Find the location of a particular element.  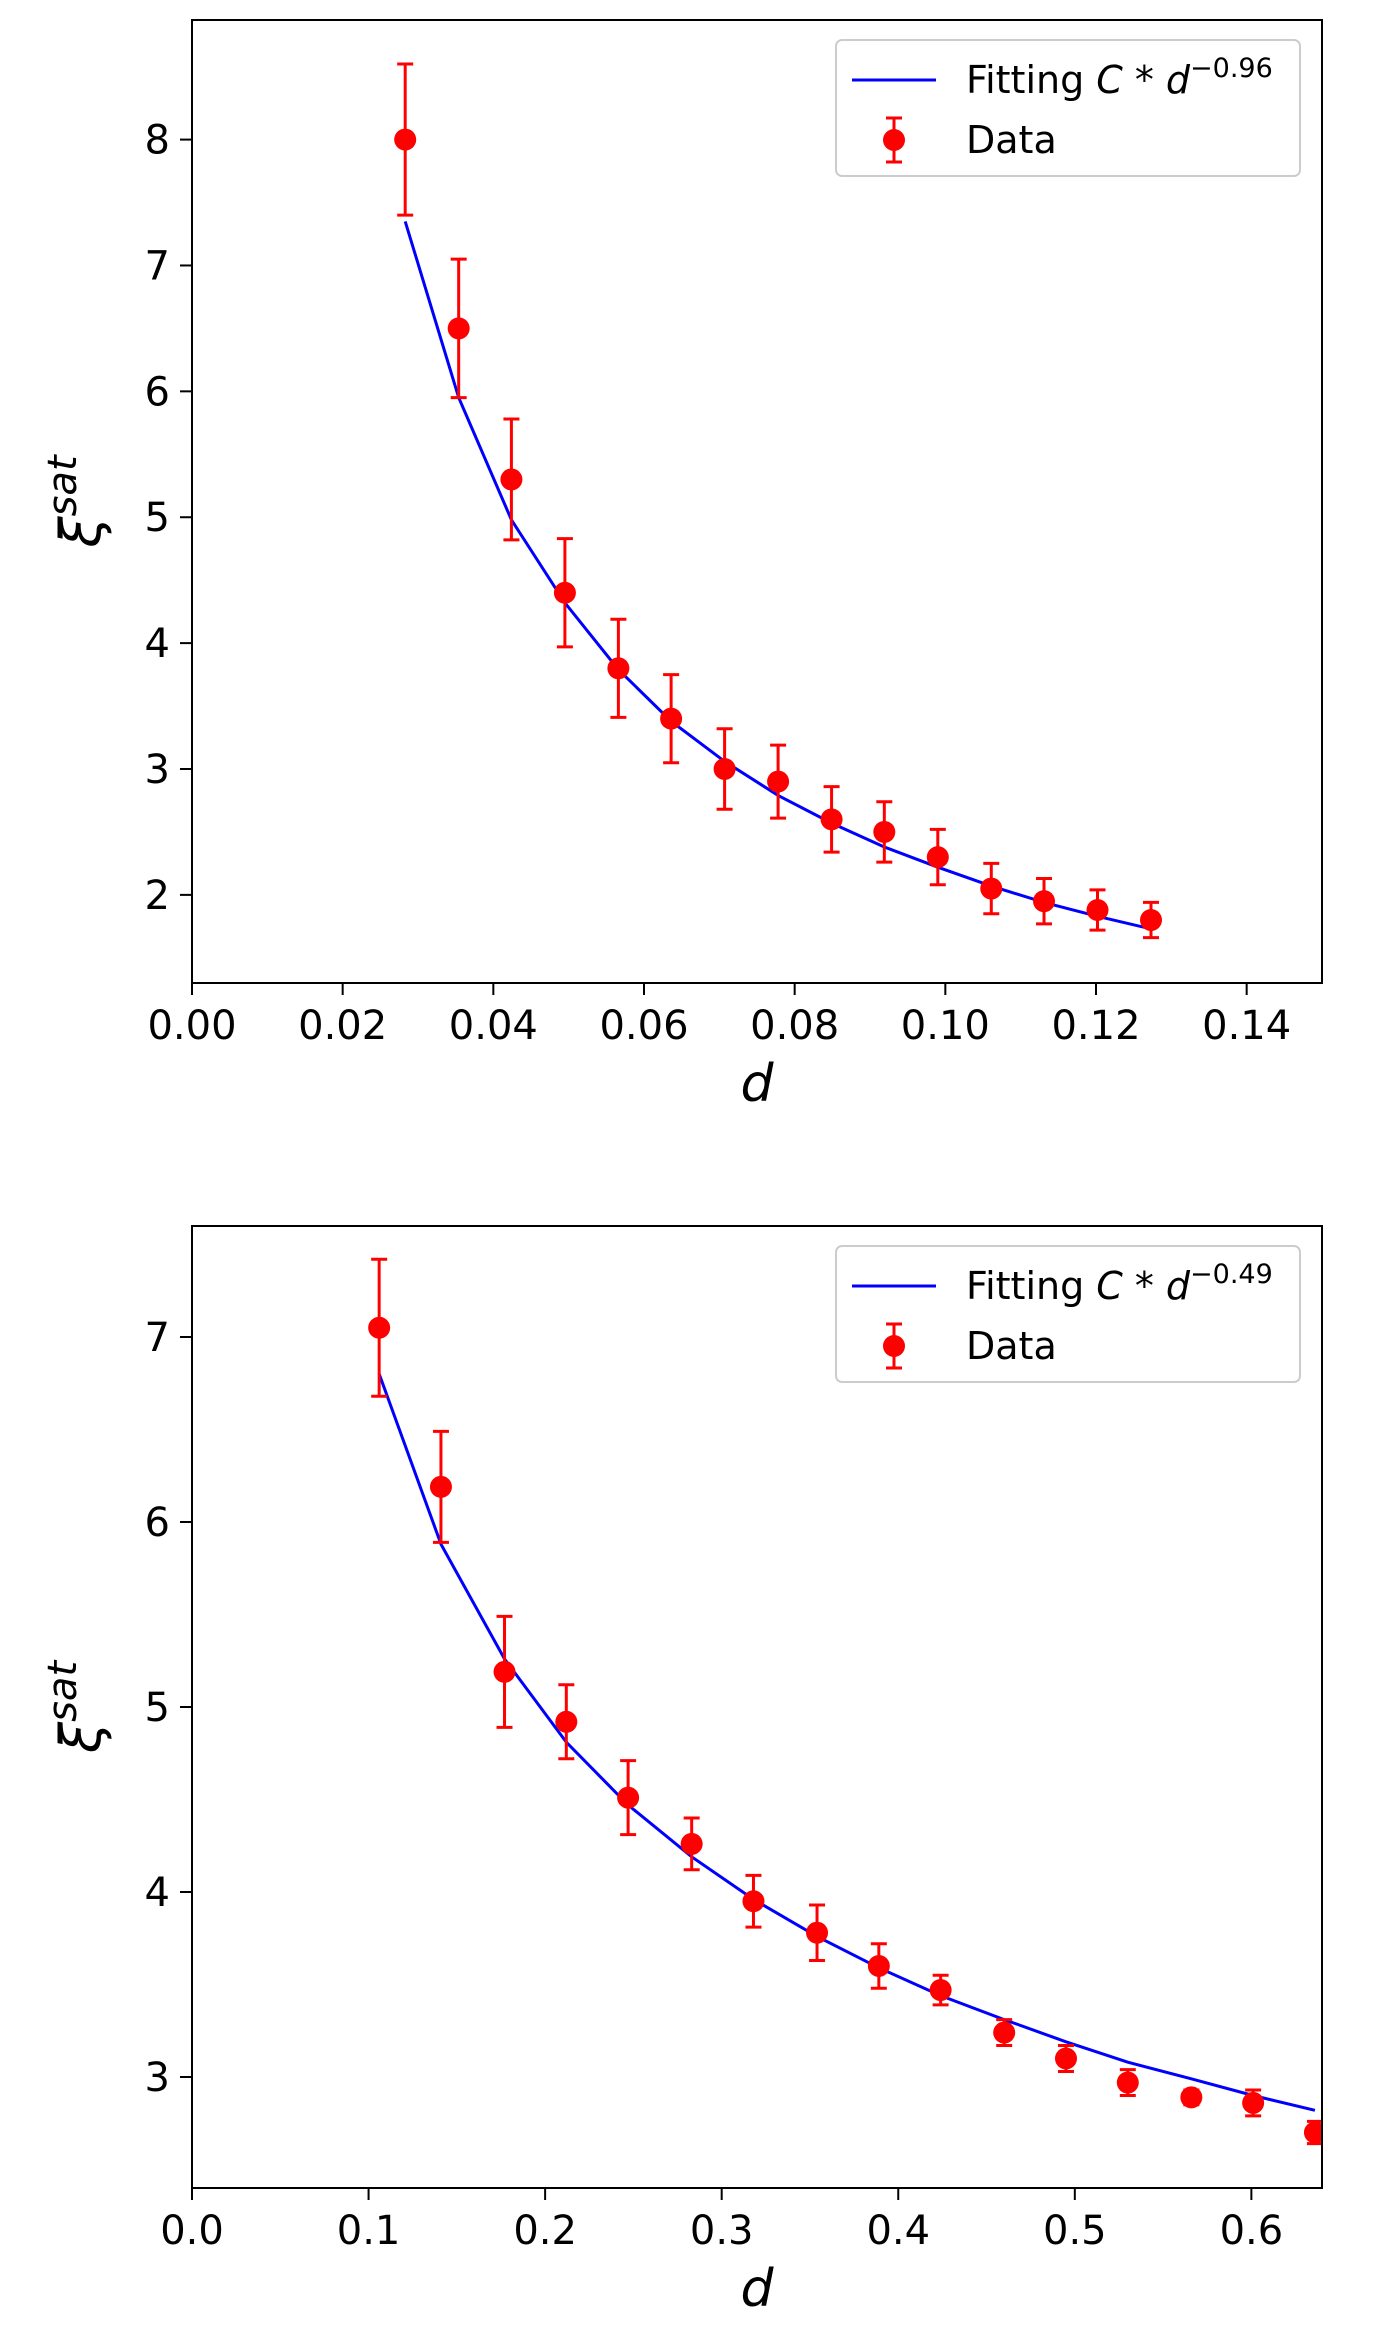

x-tick-label: 0.6 is located at coordinates (1252, 2231).